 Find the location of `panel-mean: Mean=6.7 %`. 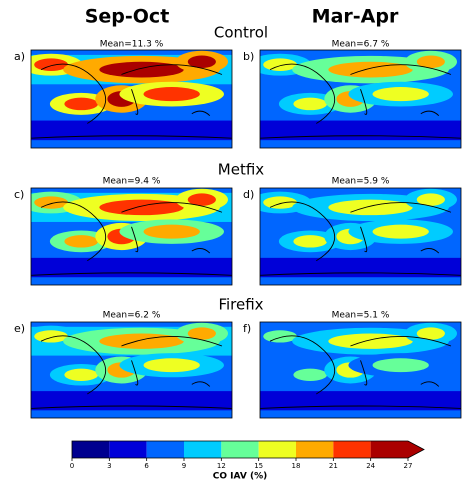

panel-mean: Mean=6.7 % is located at coordinates (361, 45).